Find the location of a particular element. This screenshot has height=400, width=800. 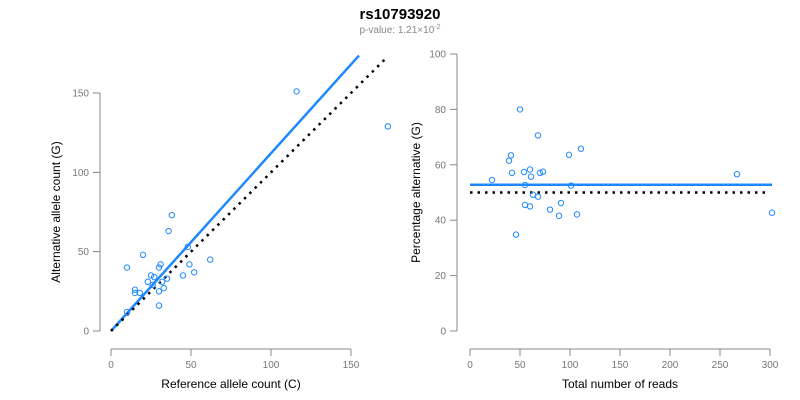

chart-title: rs10793920 is located at coordinates (400, 14).